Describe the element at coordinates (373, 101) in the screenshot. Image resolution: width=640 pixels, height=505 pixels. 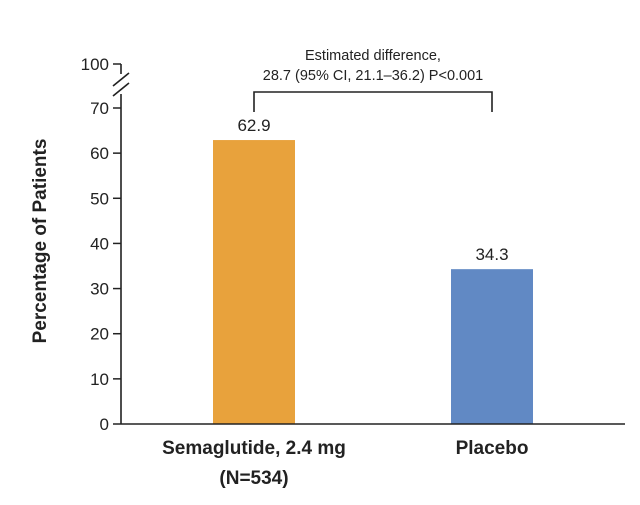
I see `difference-bracket` at that location.